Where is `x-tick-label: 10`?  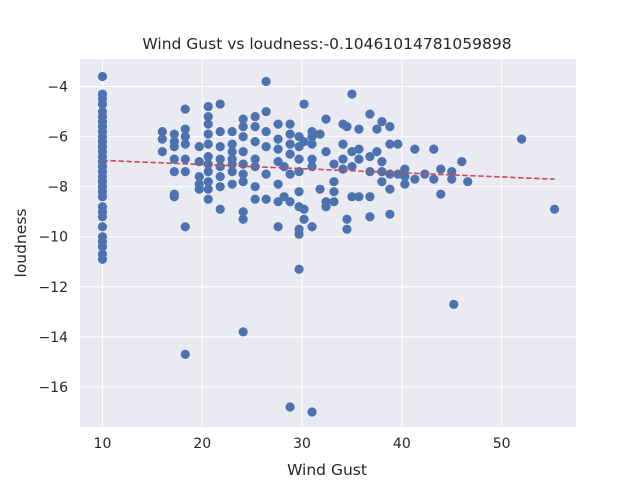 x-tick-label: 10 is located at coordinates (103, 444).